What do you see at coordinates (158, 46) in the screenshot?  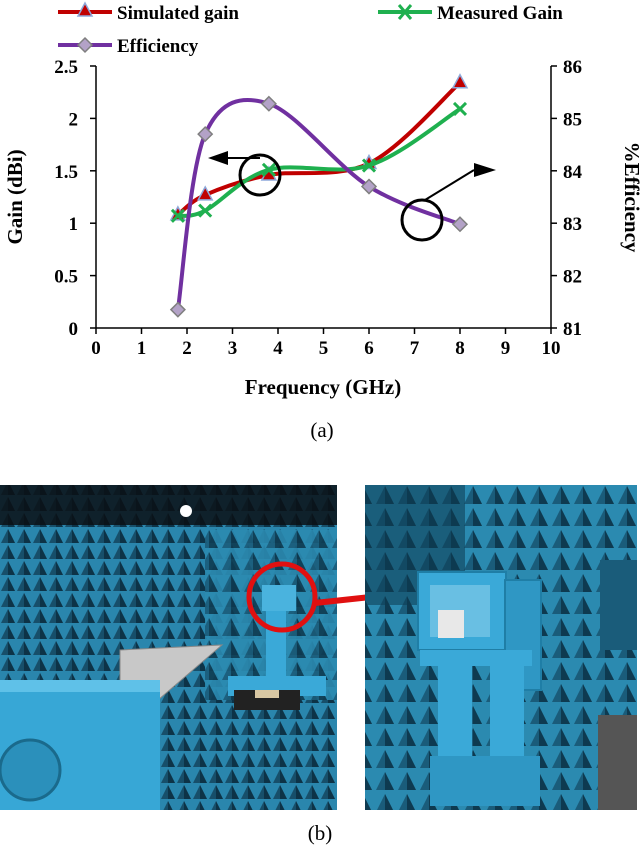 I see `legend-label-efficiency: Efficiency` at bounding box center [158, 46].